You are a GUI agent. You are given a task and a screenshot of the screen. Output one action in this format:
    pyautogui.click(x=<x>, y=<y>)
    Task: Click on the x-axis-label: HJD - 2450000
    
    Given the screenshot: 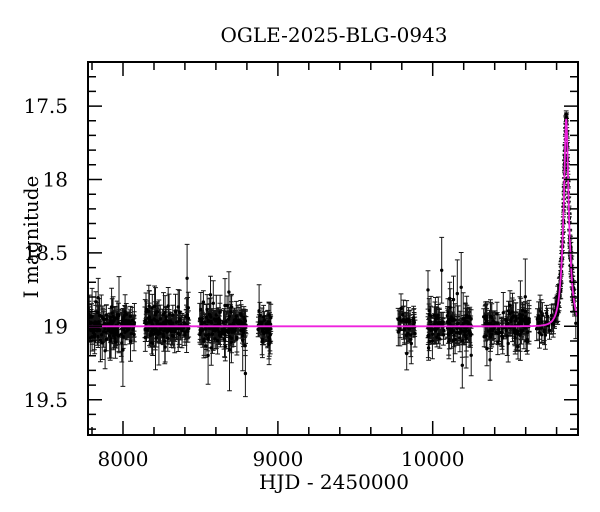 What is the action you would take?
    pyautogui.click(x=334, y=482)
    